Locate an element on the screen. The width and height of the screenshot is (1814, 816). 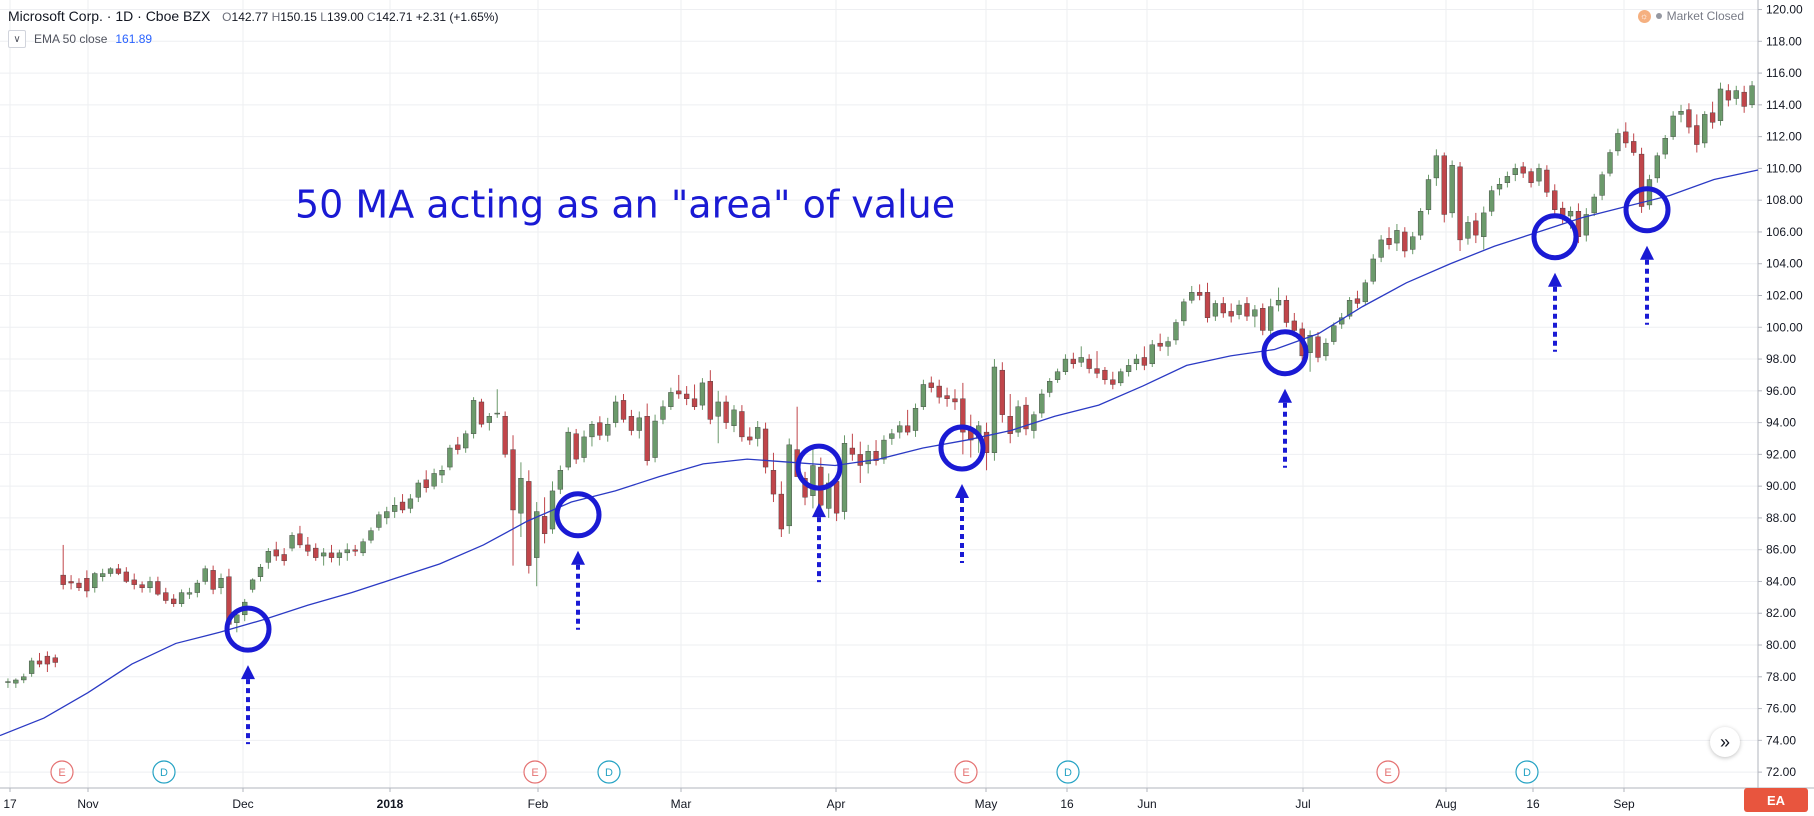
low-value: 139.00 is located at coordinates (345, 17).